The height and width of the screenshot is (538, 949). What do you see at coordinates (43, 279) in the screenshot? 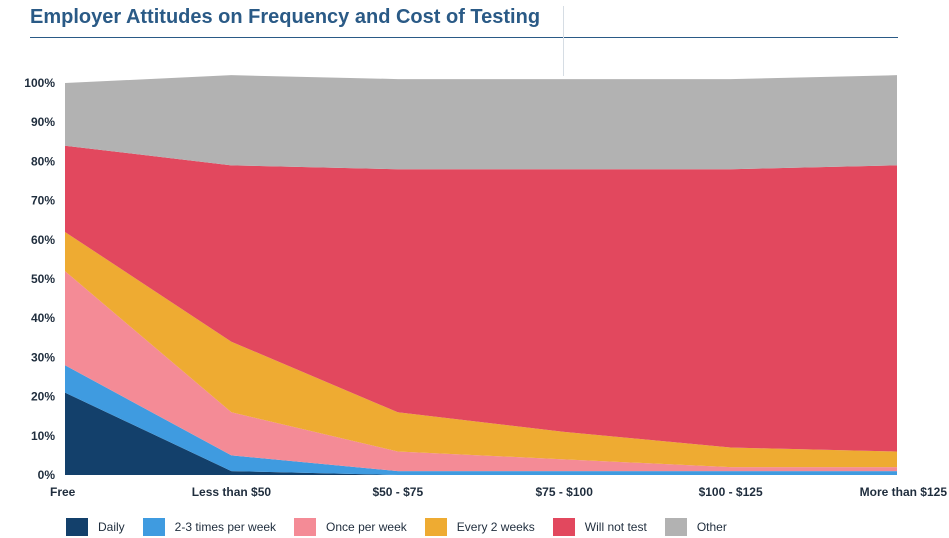
I see `y-tick-label: 50%` at bounding box center [43, 279].